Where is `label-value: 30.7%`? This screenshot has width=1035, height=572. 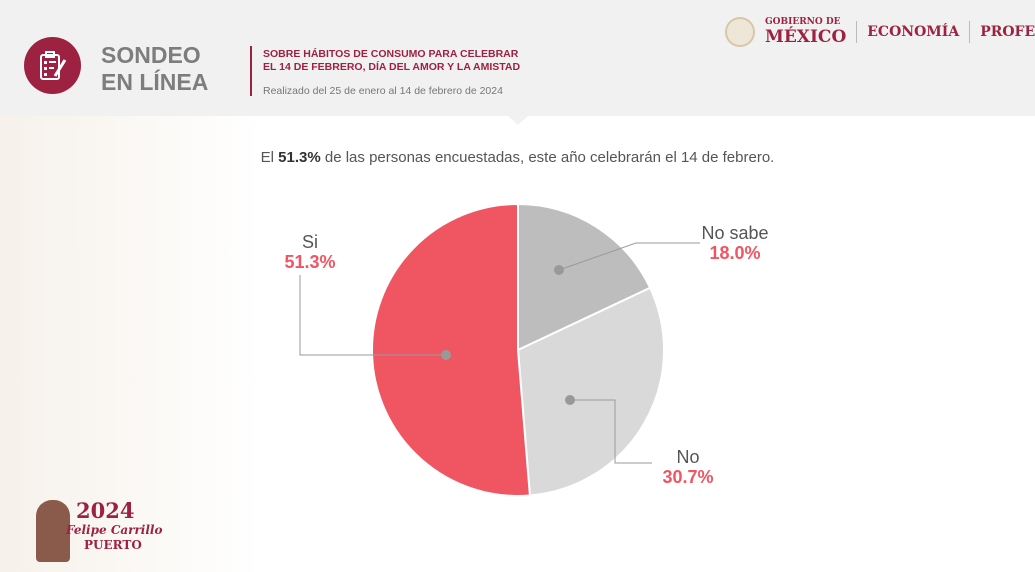
label-value: 30.7% is located at coordinates (688, 477).